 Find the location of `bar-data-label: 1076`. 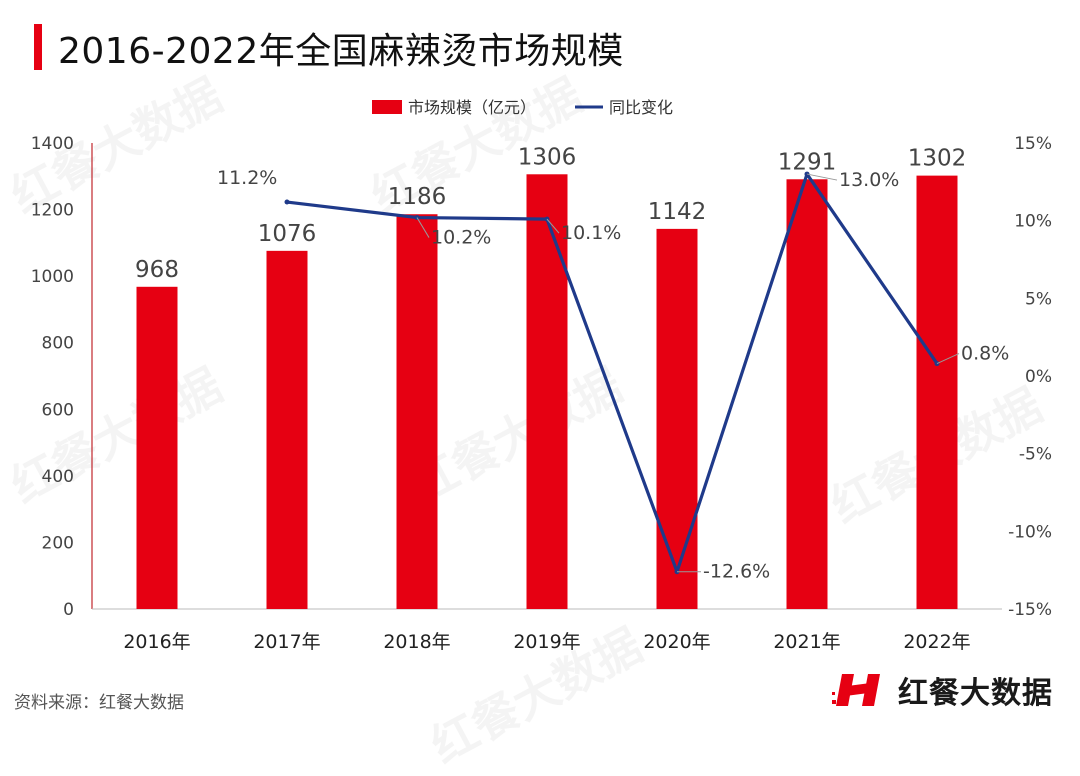

bar-data-label: 1076 is located at coordinates (287, 234).